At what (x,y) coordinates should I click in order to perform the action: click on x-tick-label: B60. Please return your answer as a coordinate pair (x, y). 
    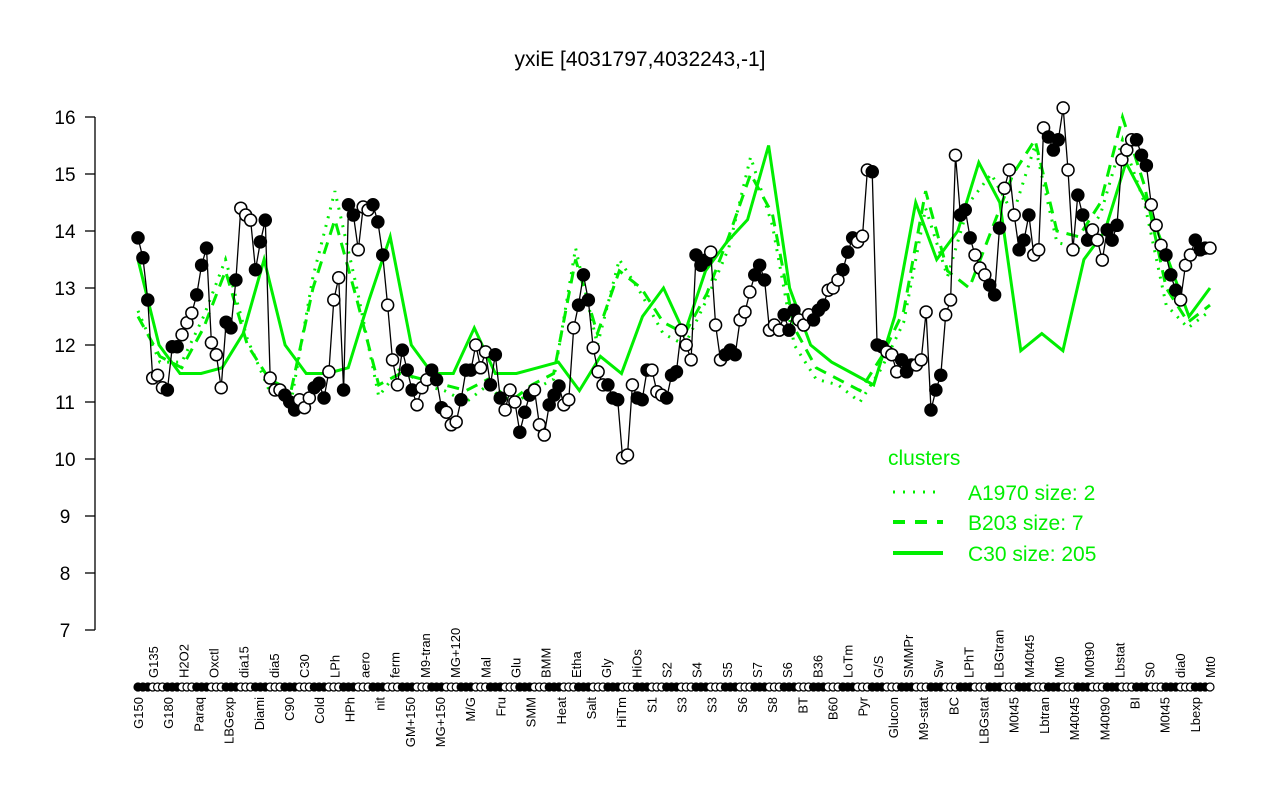
    Looking at the image, I should click on (833, 708).